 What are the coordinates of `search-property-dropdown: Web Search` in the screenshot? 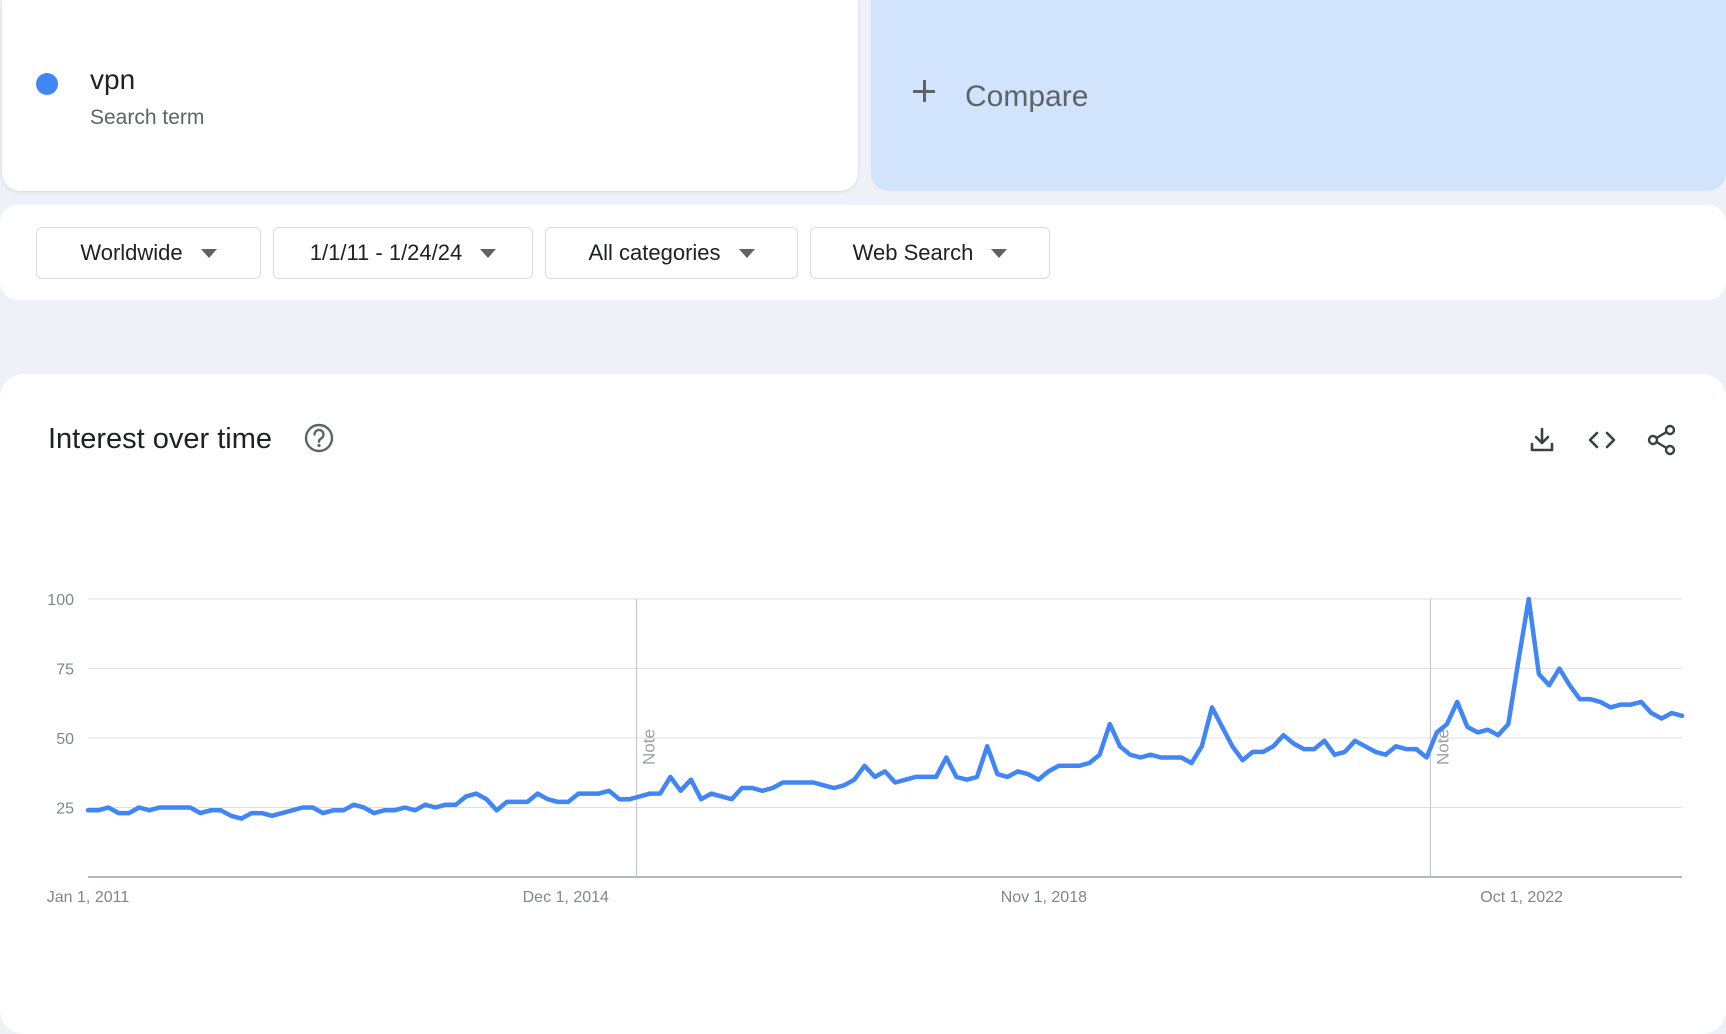 It's located at (930, 253).